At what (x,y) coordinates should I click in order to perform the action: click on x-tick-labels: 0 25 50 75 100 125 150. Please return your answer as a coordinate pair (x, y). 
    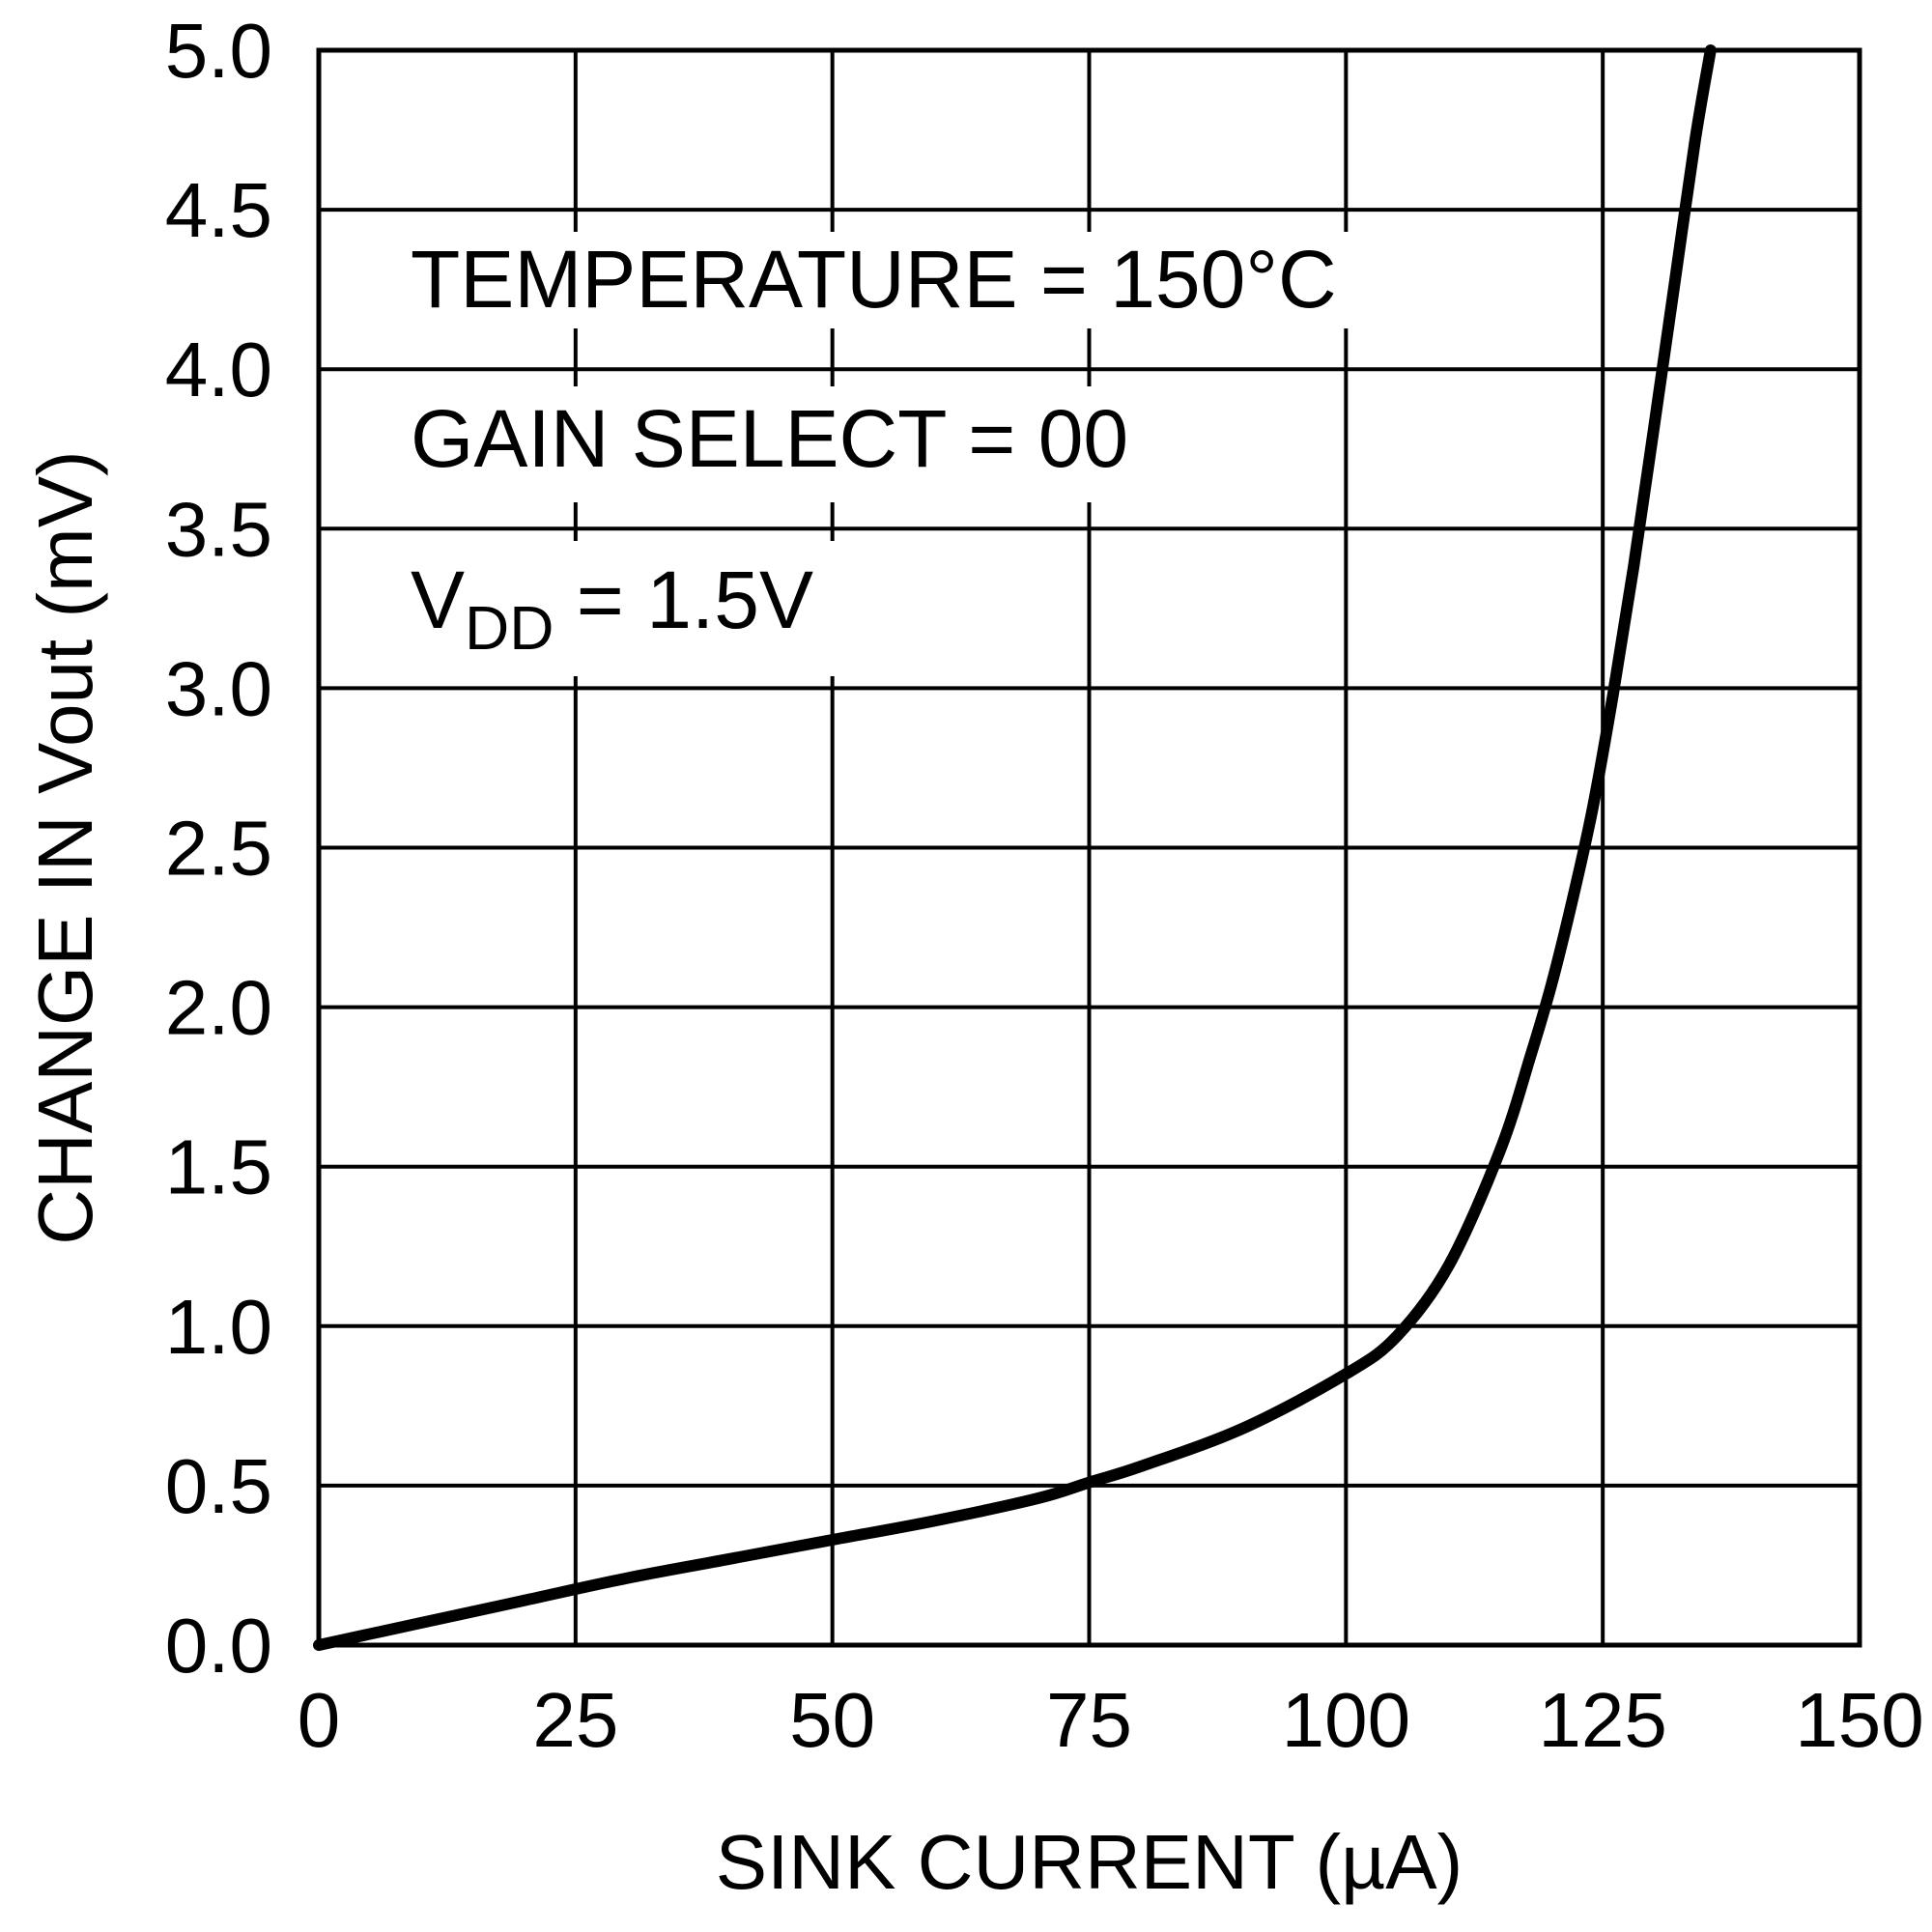
    Looking at the image, I should click on (1111, 1720).